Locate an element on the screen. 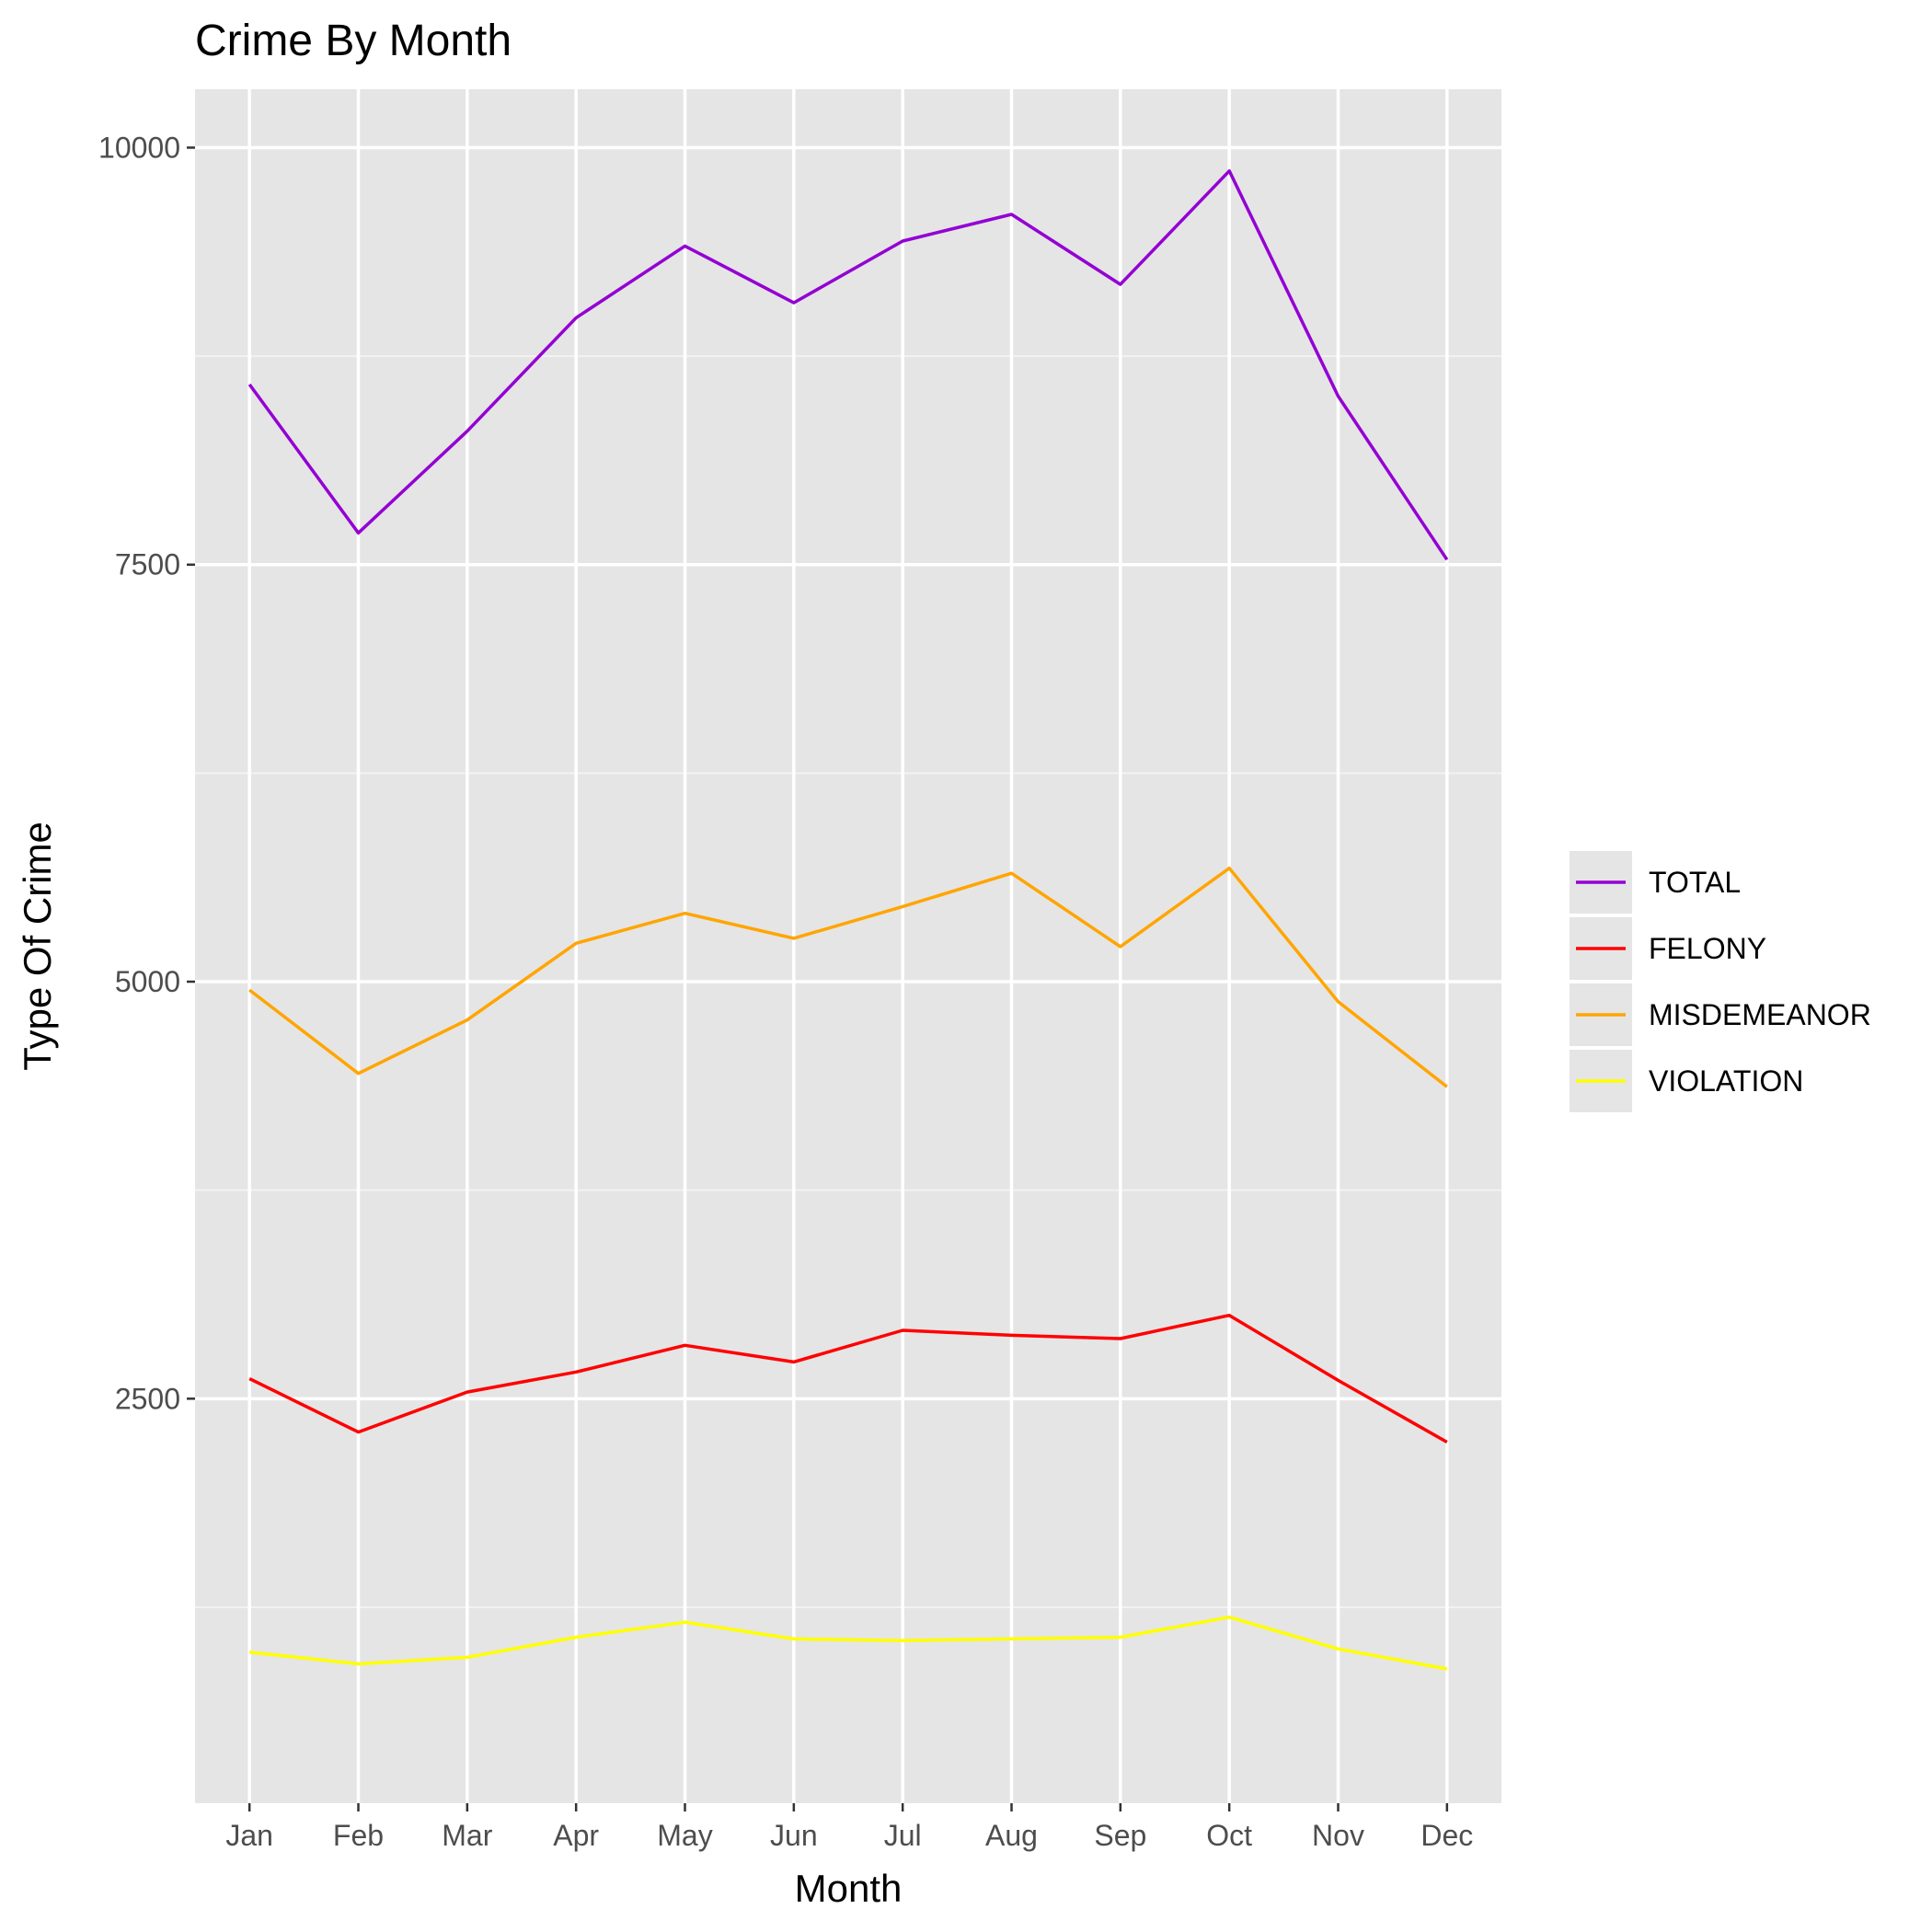 The width and height of the screenshot is (1932, 1932). chart-title: Crime By Month is located at coordinates (353, 41).